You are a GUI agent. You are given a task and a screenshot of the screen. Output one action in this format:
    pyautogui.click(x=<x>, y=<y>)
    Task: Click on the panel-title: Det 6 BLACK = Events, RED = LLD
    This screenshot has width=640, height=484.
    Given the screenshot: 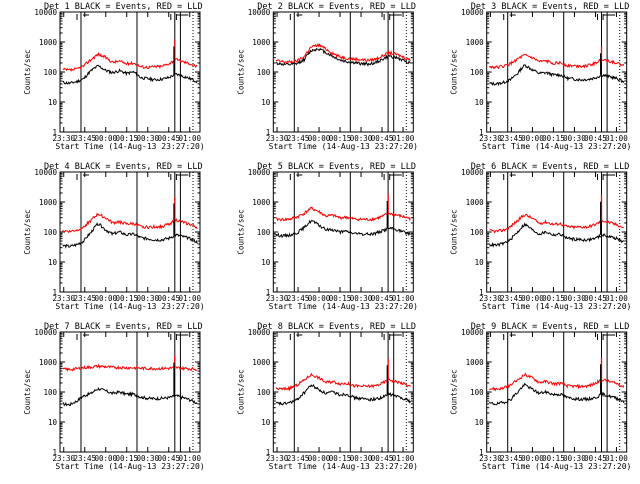 What is the action you would take?
    pyautogui.click(x=550, y=167)
    